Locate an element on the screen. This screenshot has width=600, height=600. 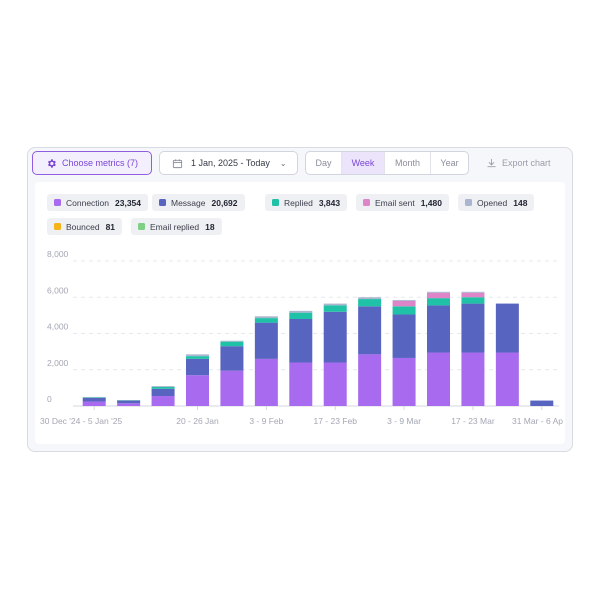
date-range-button: 1 Jan, 2025 - Today ⌄ is located at coordinates (228, 163).